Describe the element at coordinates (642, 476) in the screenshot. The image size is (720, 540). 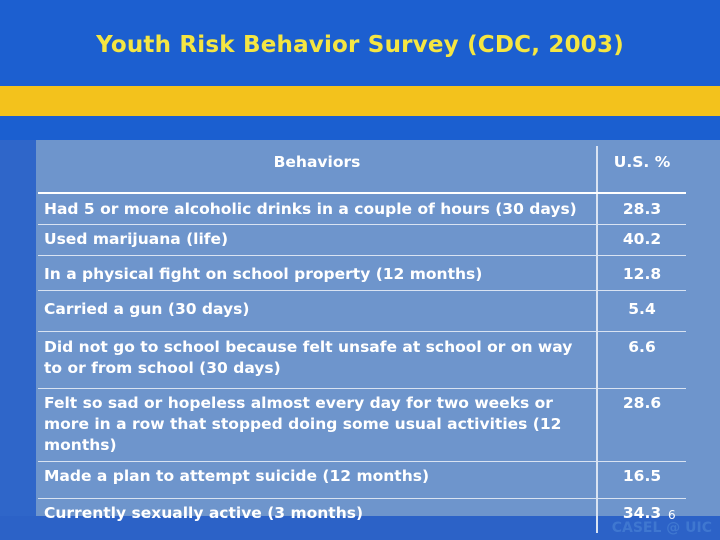
I see `percent-cell: 16.5` at that location.